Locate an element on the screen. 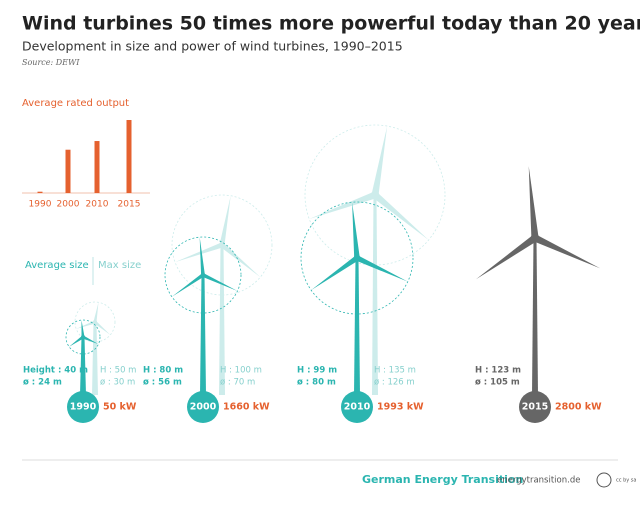  year-label: 2000 is located at coordinates (203, 407).